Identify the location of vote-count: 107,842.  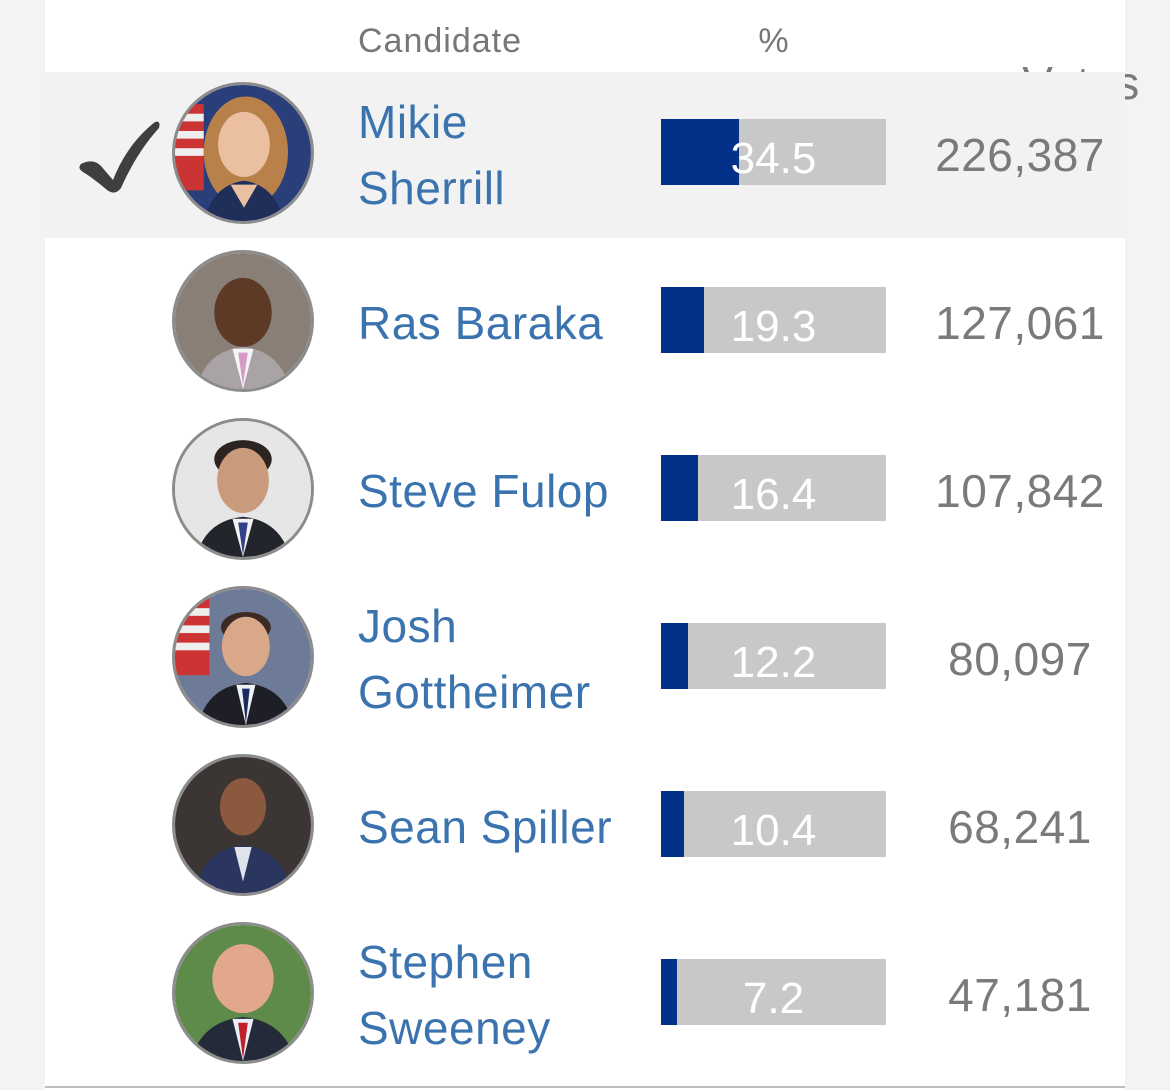
(1020, 491).